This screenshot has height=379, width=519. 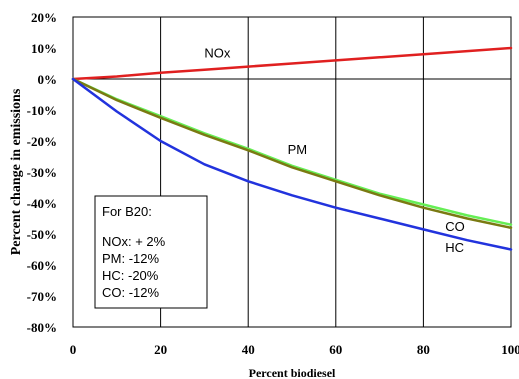 What do you see at coordinates (248, 349) in the screenshot?
I see `x-tick-label: 40` at bounding box center [248, 349].